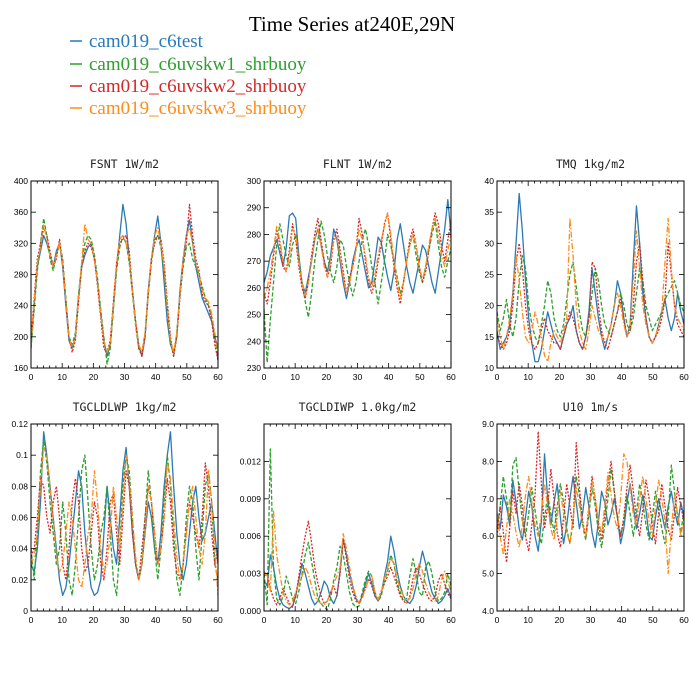  I want to click on series-group-tmq, so click(590, 277).